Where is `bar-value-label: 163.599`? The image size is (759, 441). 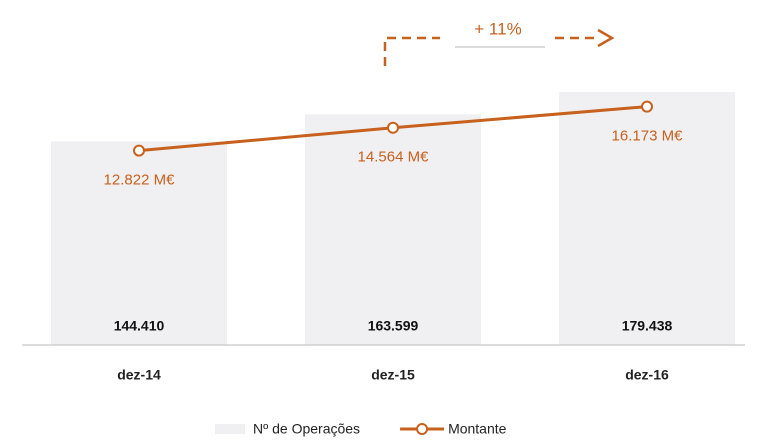 bar-value-label: 163.599 is located at coordinates (393, 326).